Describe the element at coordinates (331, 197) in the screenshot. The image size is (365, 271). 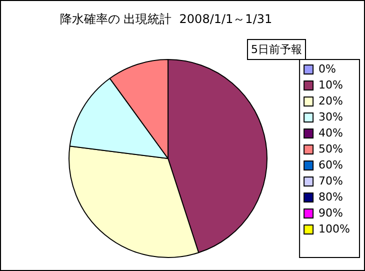
I see `legend-label: 80%` at that location.